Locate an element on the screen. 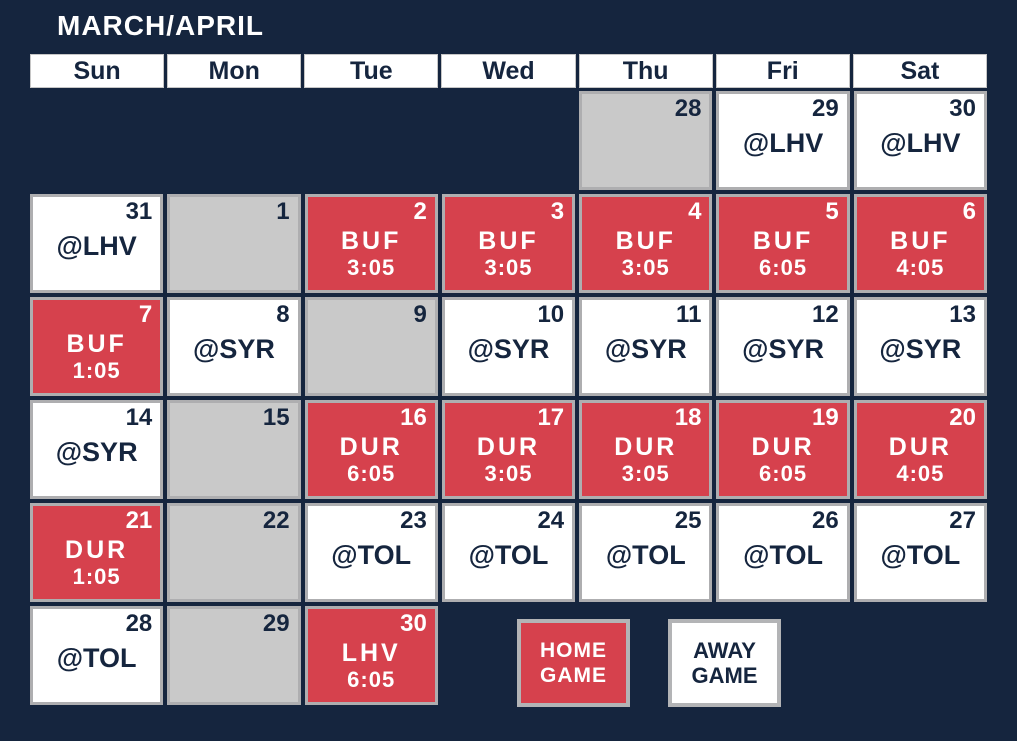 The height and width of the screenshot is (741, 1017). calendar-cell-13-away: 13 @SYR is located at coordinates (920, 346).